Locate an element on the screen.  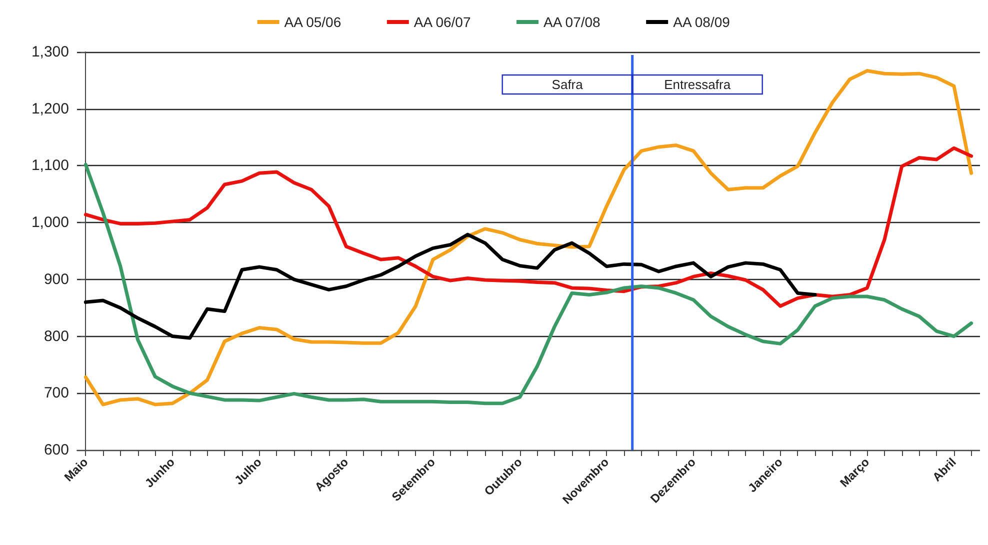
y-tick-label: 600 is located at coordinates (56, 450).